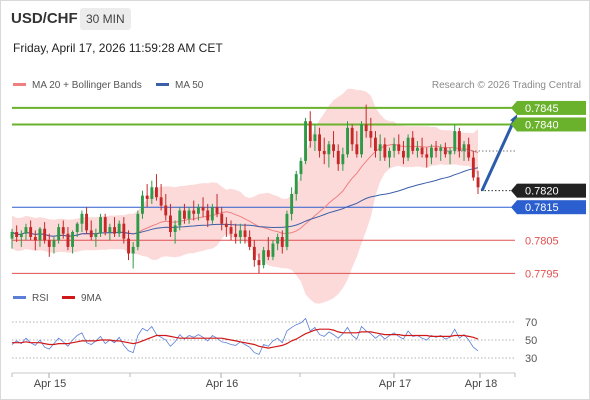  Describe the element at coordinates (19, 84) in the screenshot. I see `ma20-swatch` at that location.